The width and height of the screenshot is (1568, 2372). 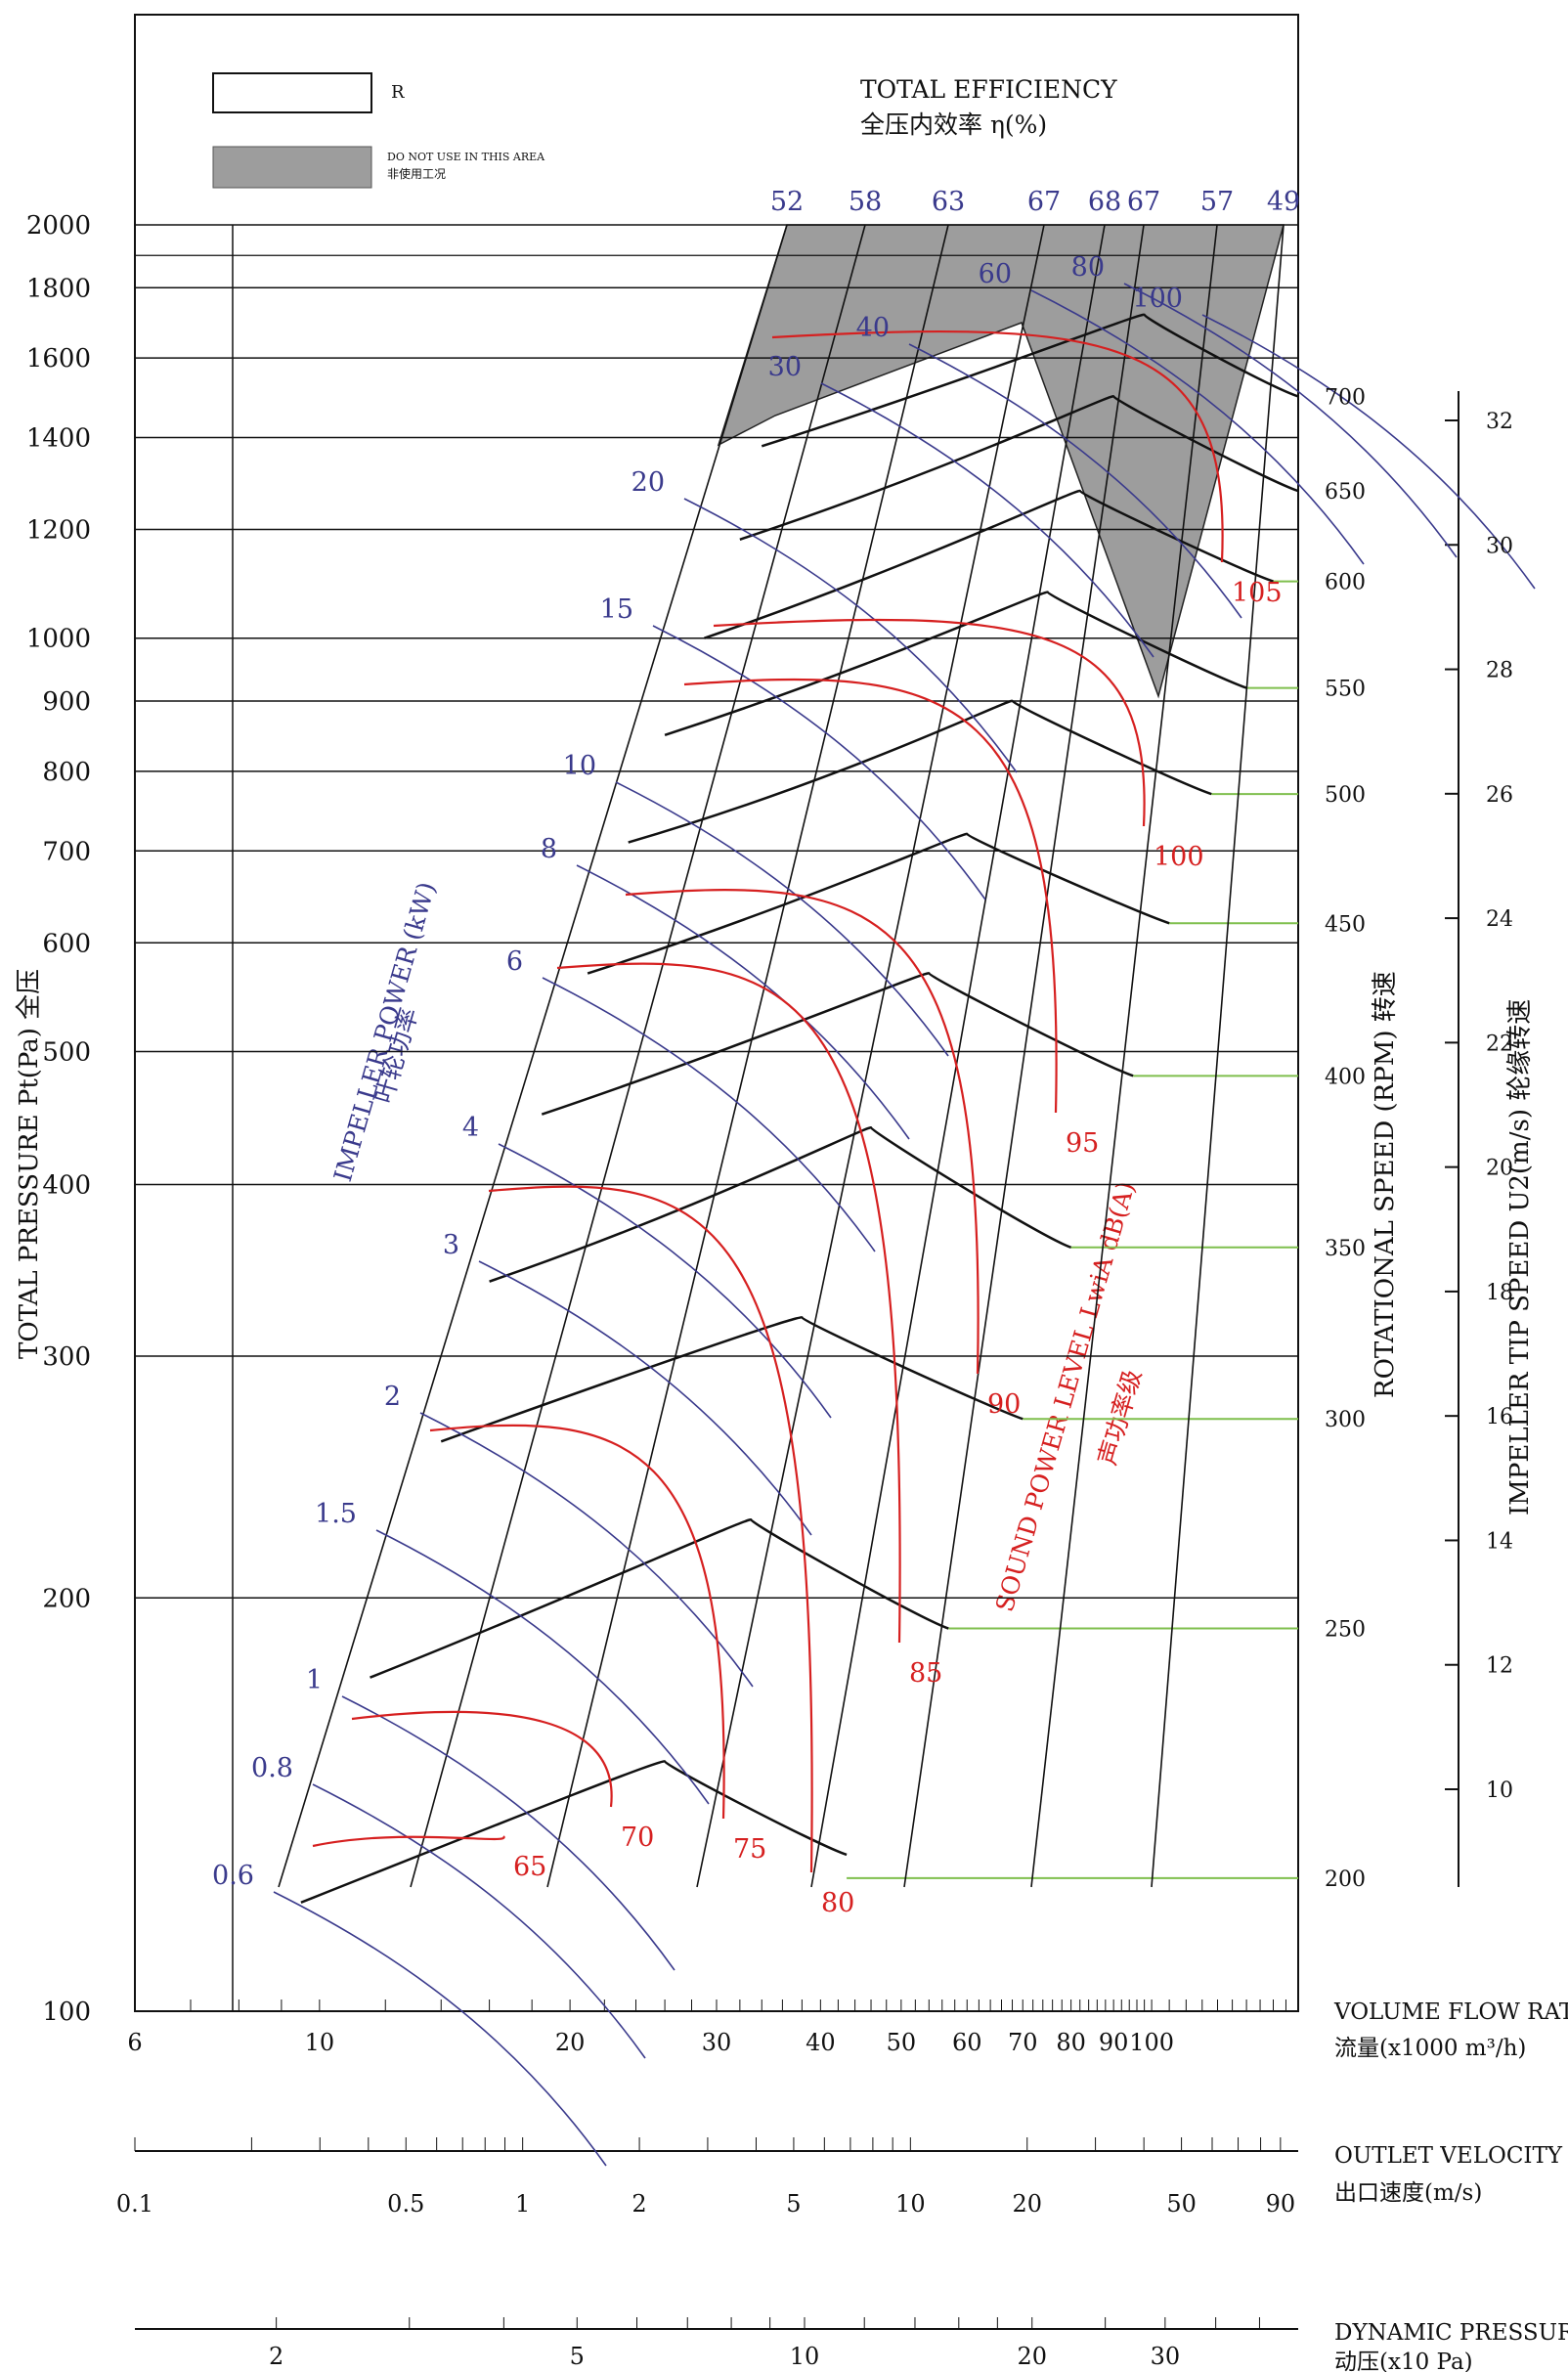 What do you see at coordinates (1071, 2042) in the screenshot?
I see `flow-tick-label: 80` at bounding box center [1071, 2042].